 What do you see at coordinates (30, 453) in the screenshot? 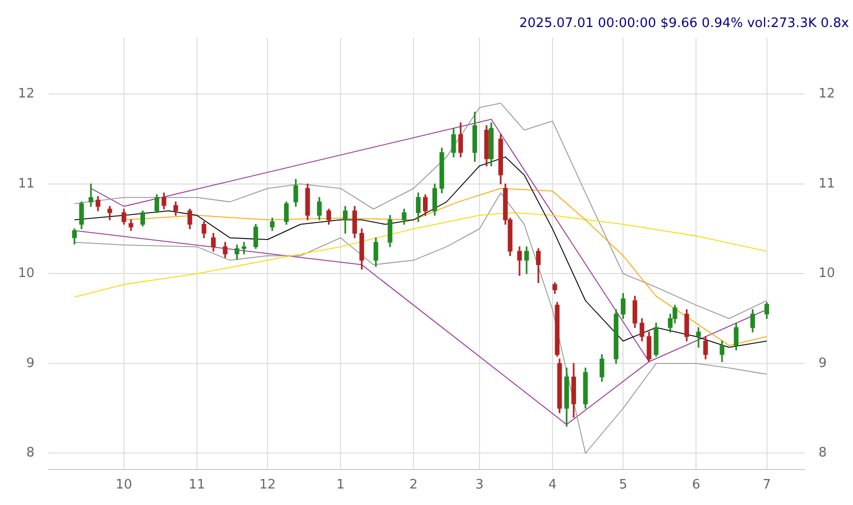
I see `y-tick-label: 8` at bounding box center [30, 453].